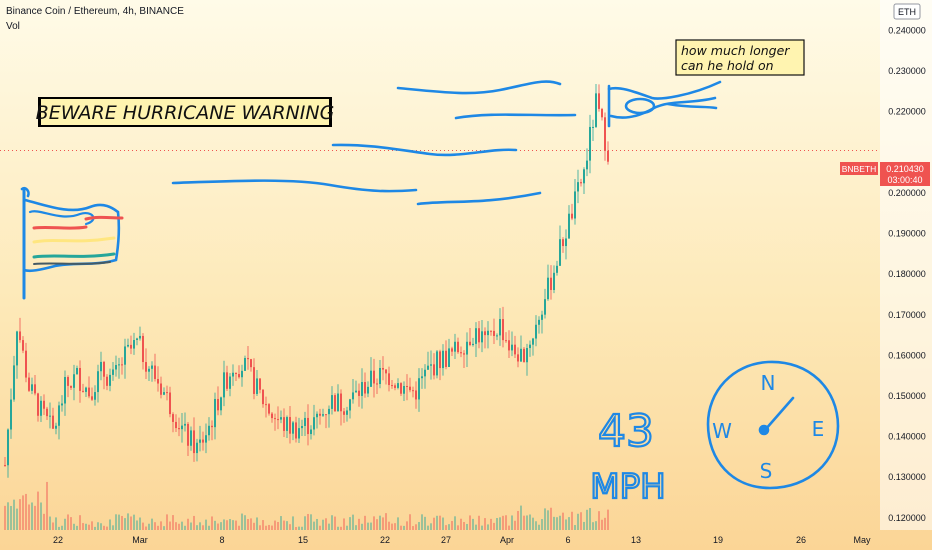 This screenshot has height=550, width=932. Describe the element at coordinates (303, 540) in the screenshot. I see `x-tick-label: 15` at that location.